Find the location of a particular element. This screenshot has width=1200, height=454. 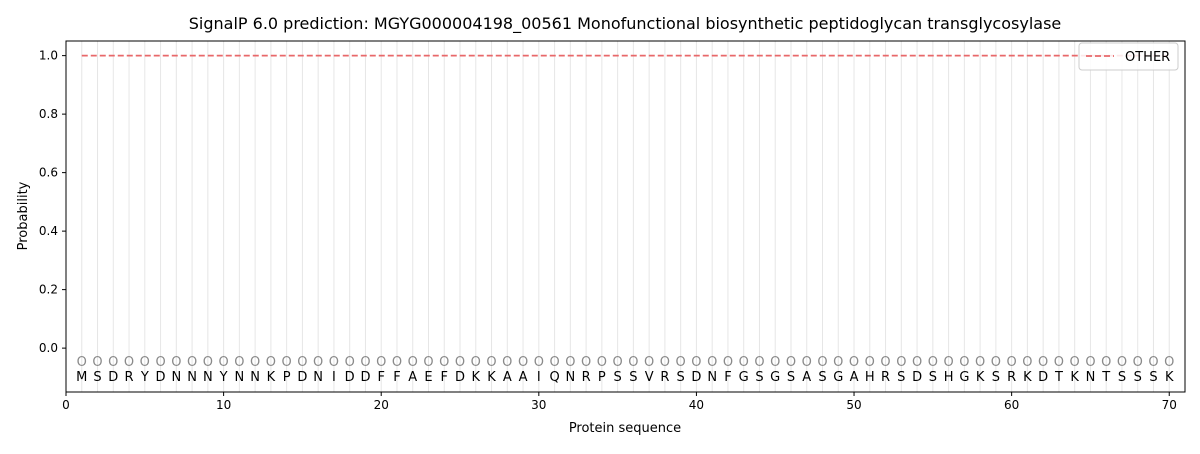

y-tick-label: 0.2 is located at coordinates (48, 290).